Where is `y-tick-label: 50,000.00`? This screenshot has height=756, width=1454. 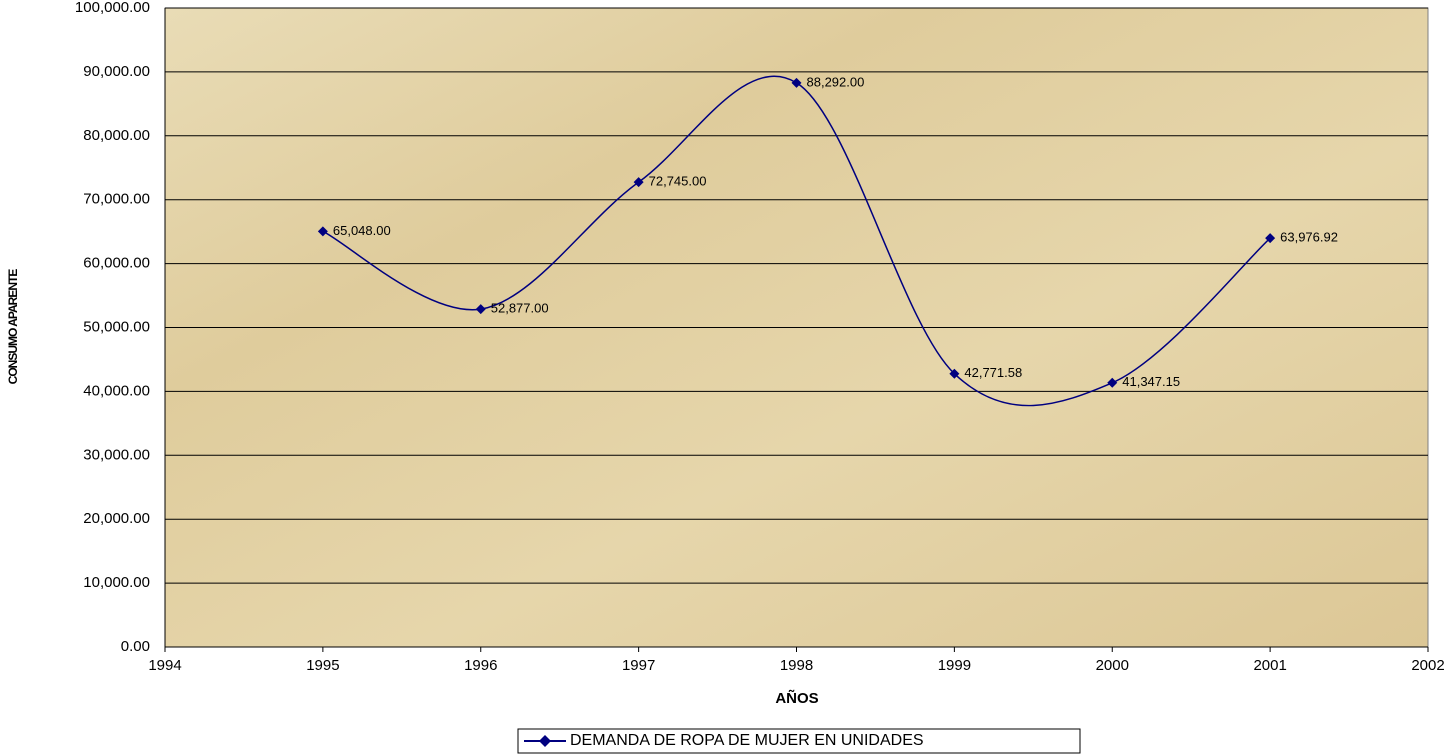 y-tick-label: 50,000.00 is located at coordinates (116, 326).